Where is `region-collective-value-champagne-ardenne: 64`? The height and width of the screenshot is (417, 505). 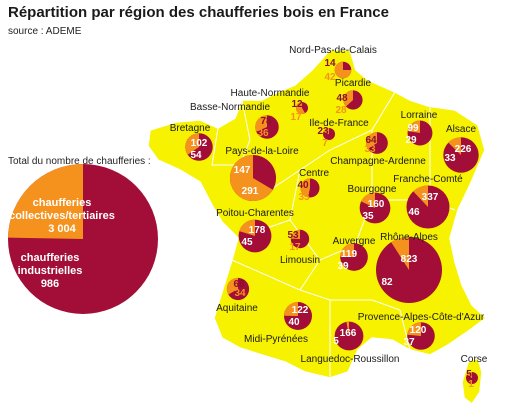 region-collective-value-champagne-ardenne: 64 is located at coordinates (371, 140).